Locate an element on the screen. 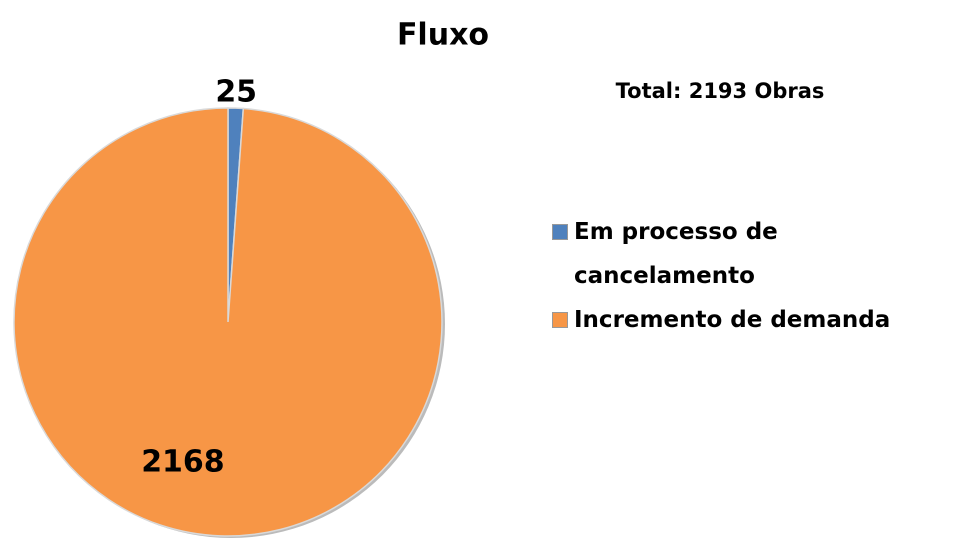  legend-label: Em processo de cancelamento is located at coordinates (676, 254).